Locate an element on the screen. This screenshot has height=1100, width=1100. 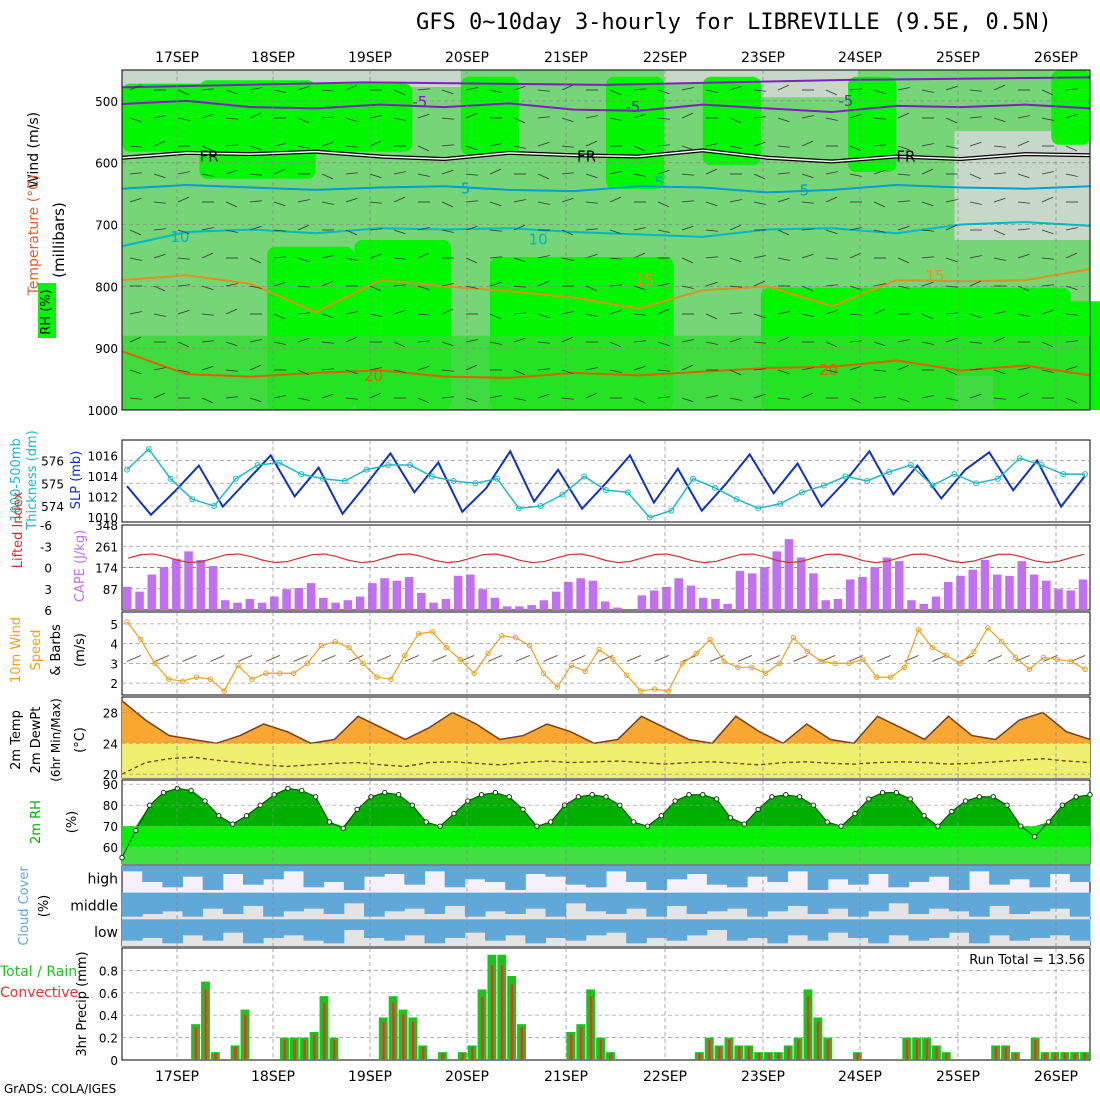
rh-moist-column is located at coordinates (489, 115).